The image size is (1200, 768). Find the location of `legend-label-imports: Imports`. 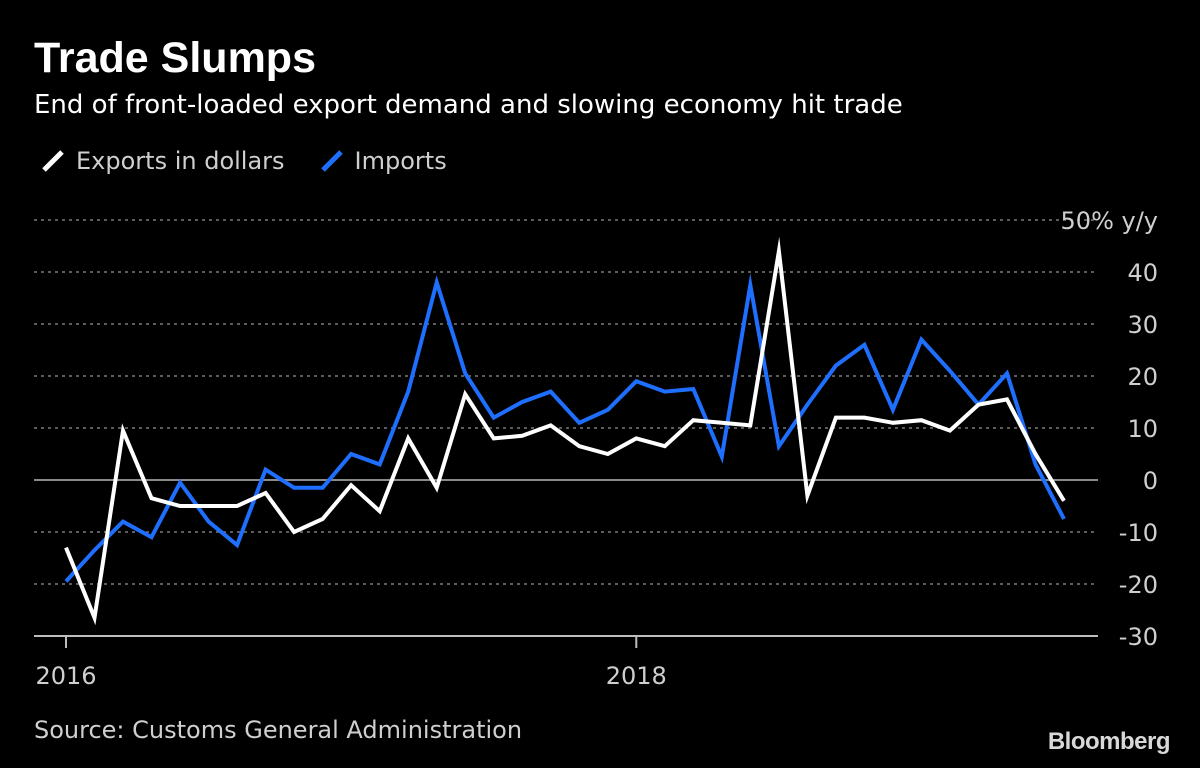

legend-label-imports: Imports is located at coordinates (400, 161).